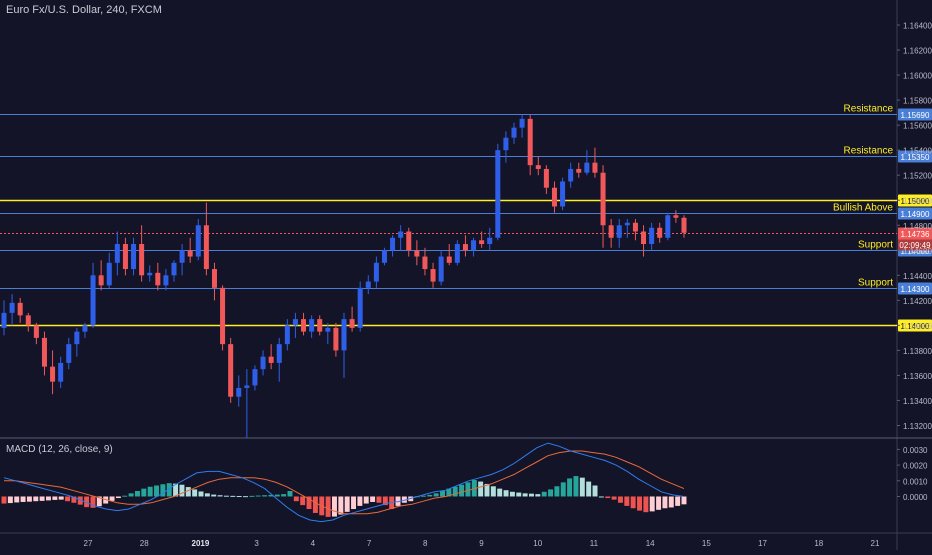  Describe the element at coordinates (915, 289) in the screenshot. I see `level-price-label: 1.14300` at that location.